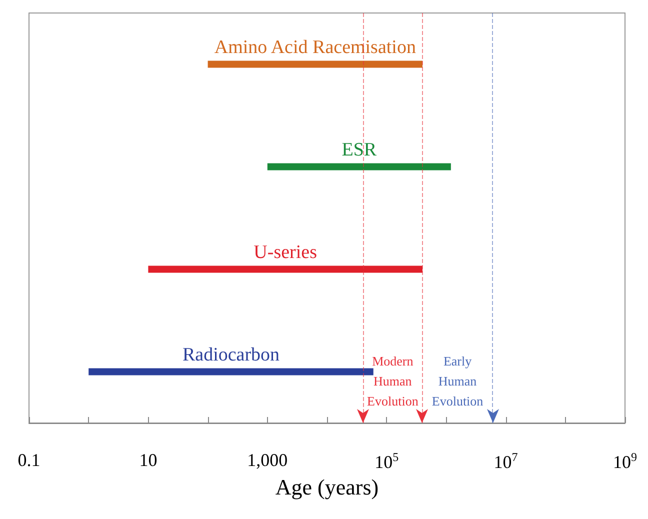 This screenshot has width=648, height=519. Describe the element at coordinates (231, 355) in the screenshot. I see `y-tick-label: Radiocarbon` at that location.